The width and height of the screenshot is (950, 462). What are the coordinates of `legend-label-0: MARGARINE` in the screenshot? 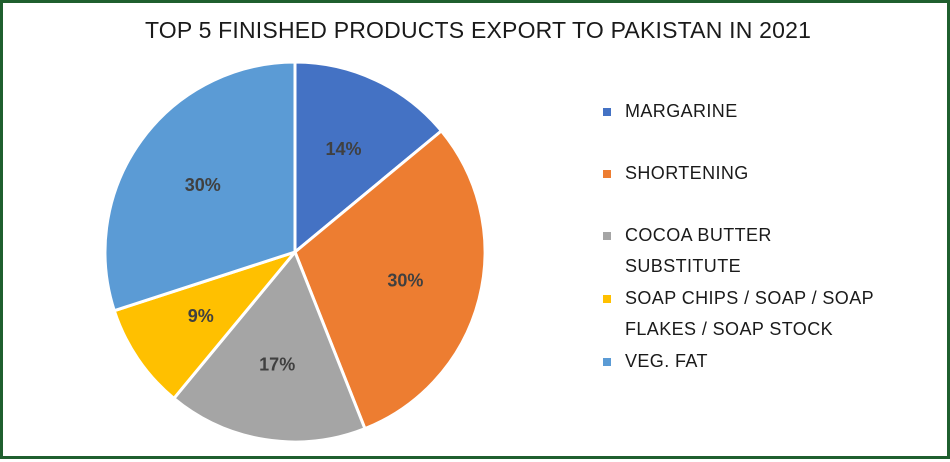 It's located at (775, 111).